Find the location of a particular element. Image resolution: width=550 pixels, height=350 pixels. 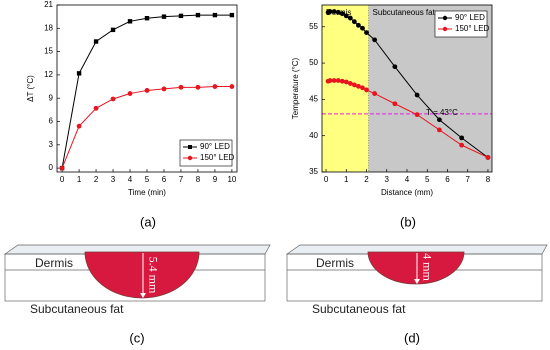

panel-label: (d) is located at coordinates (412, 337).